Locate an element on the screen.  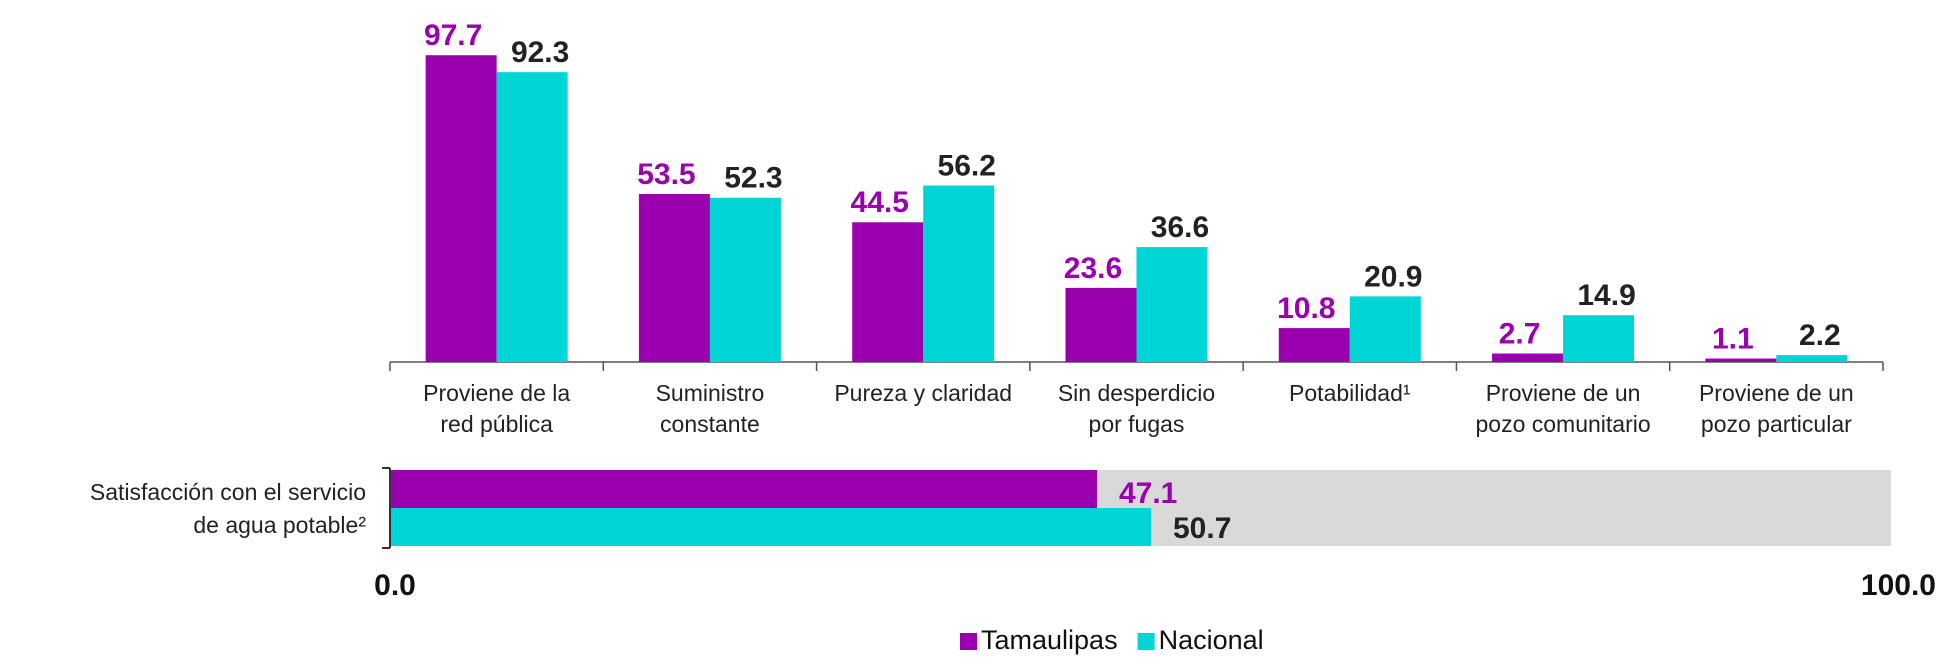
x-tick-label: Proviene de la red pública is located at coordinates (497, 408).